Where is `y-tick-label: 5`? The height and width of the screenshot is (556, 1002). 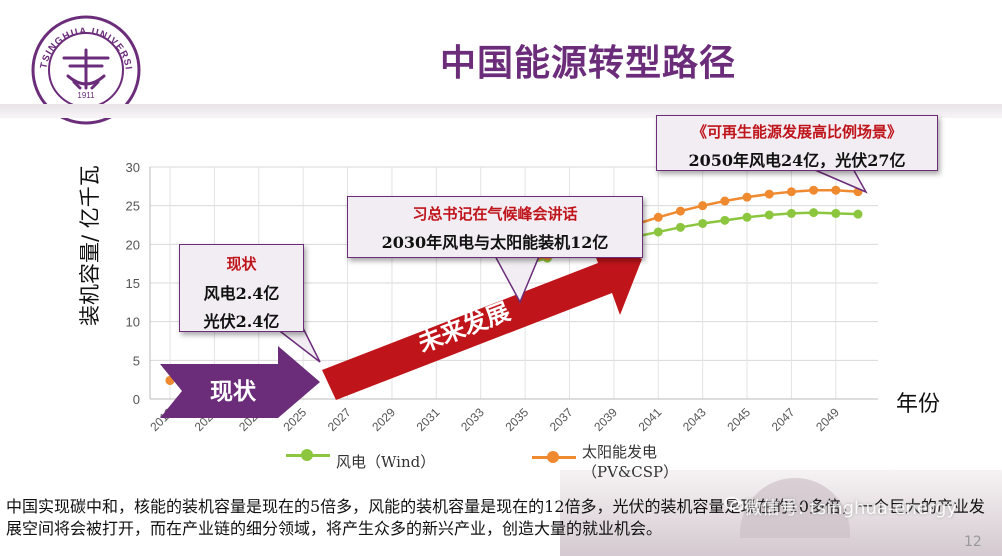
y-tick-label: 5 is located at coordinates (136, 360).